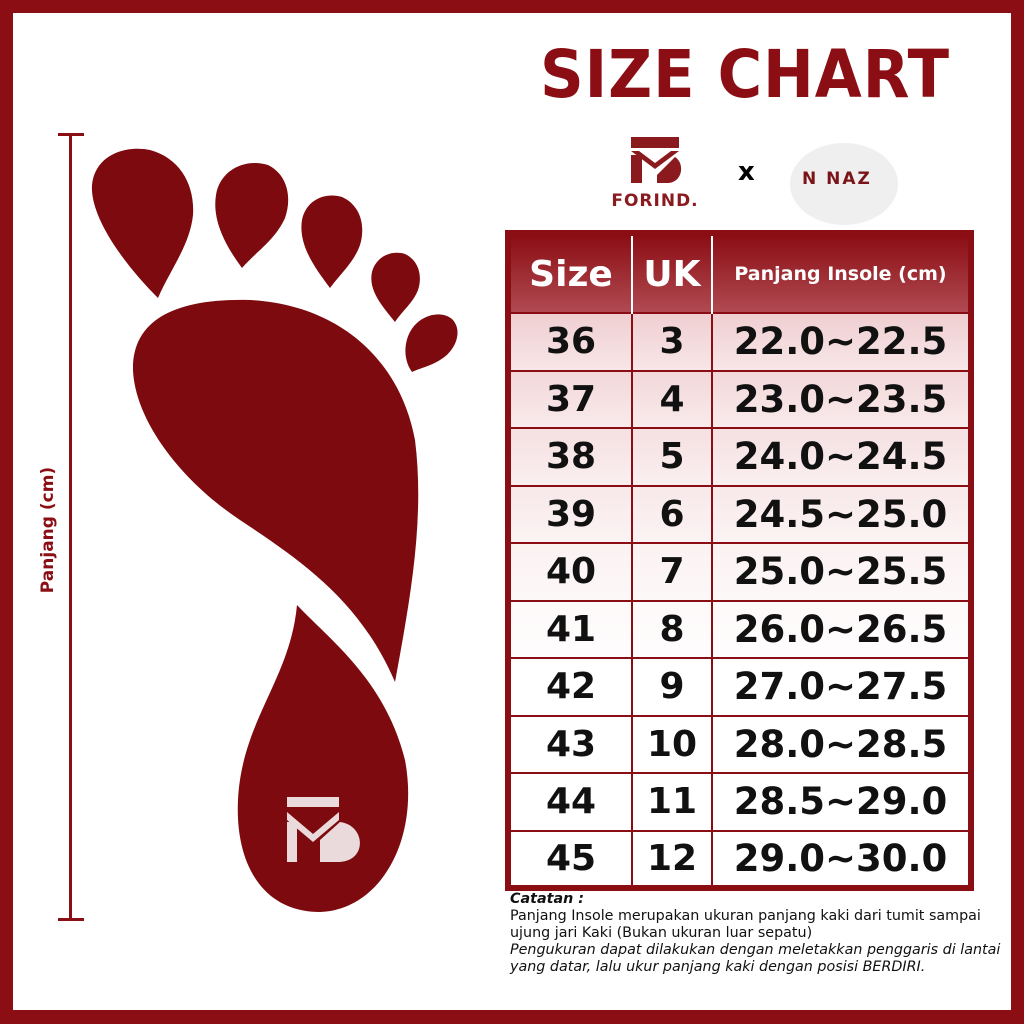 The image size is (1024, 1024). Describe the element at coordinates (841, 687) in the screenshot. I see `cell-insole: 27.0~27.5` at that location.